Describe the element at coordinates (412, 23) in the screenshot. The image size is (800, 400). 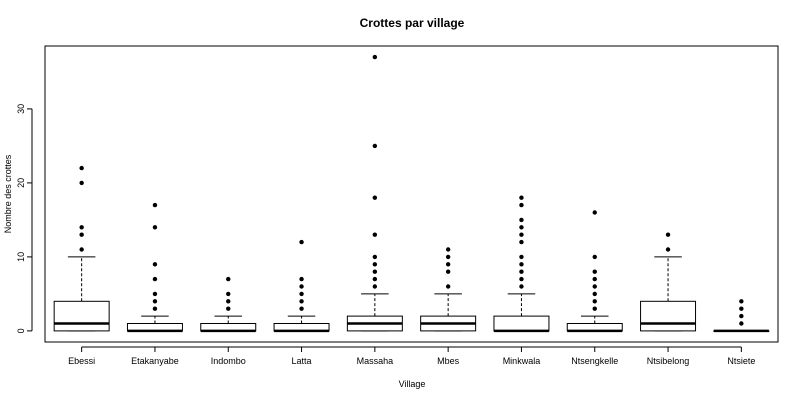
I see `chart-title: Crottes par village` at that location.